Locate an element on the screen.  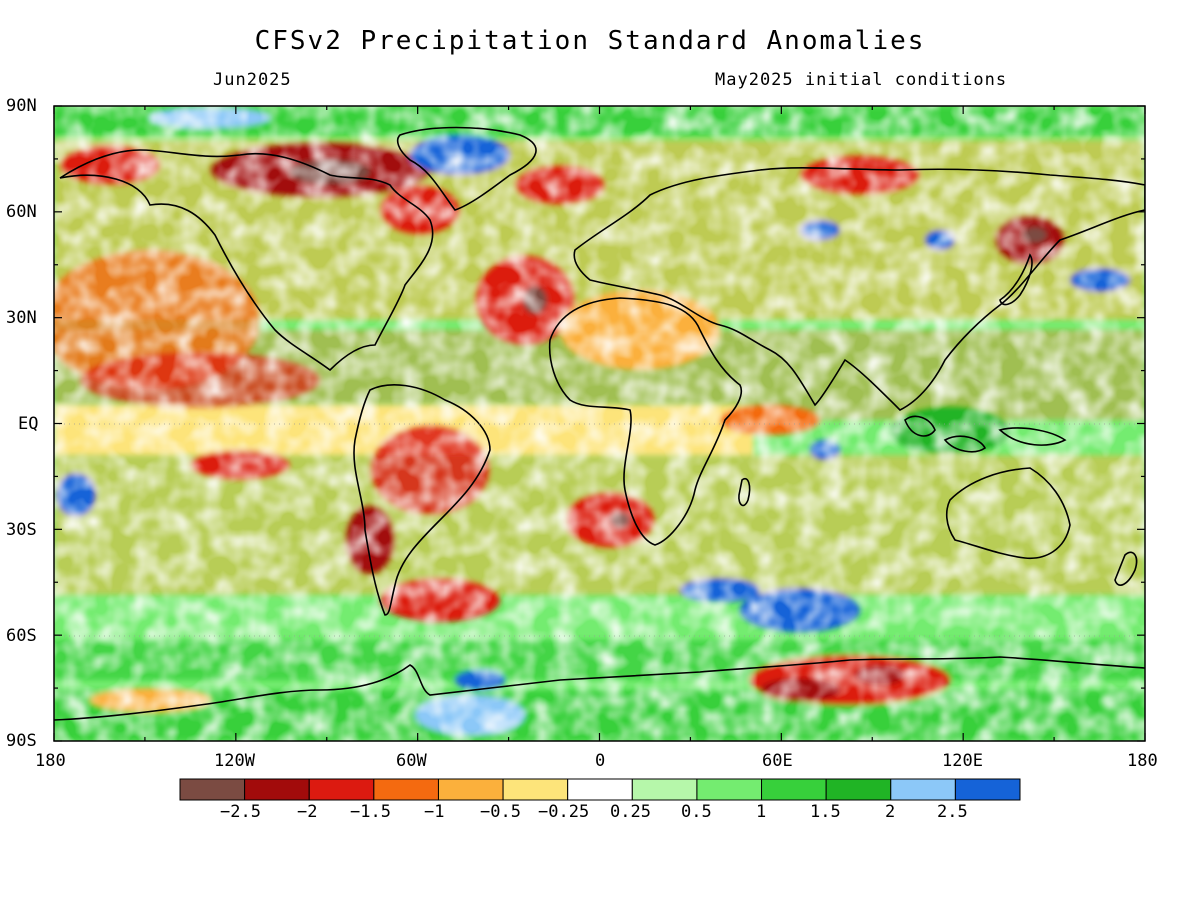
map-title: CFSv2 Precipitation Standard Anomalies is located at coordinates (590, 41).